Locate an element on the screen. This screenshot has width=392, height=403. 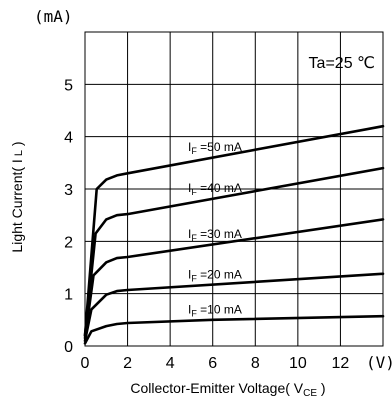
series-label: IF =10 mA is located at coordinates (215, 311).